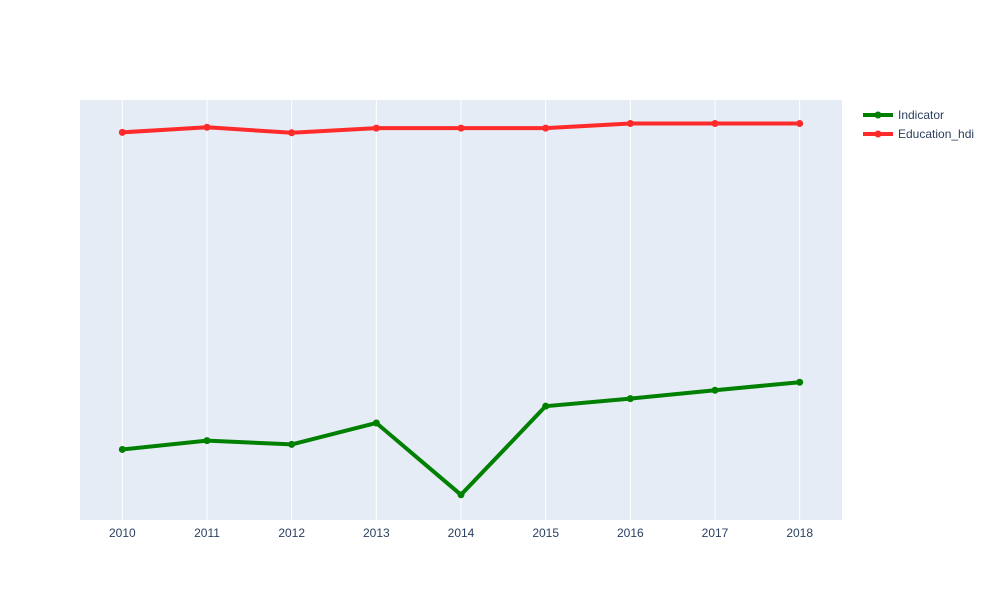 The image size is (1000, 600). I want to click on x-tick-label: 2013, so click(376, 533).